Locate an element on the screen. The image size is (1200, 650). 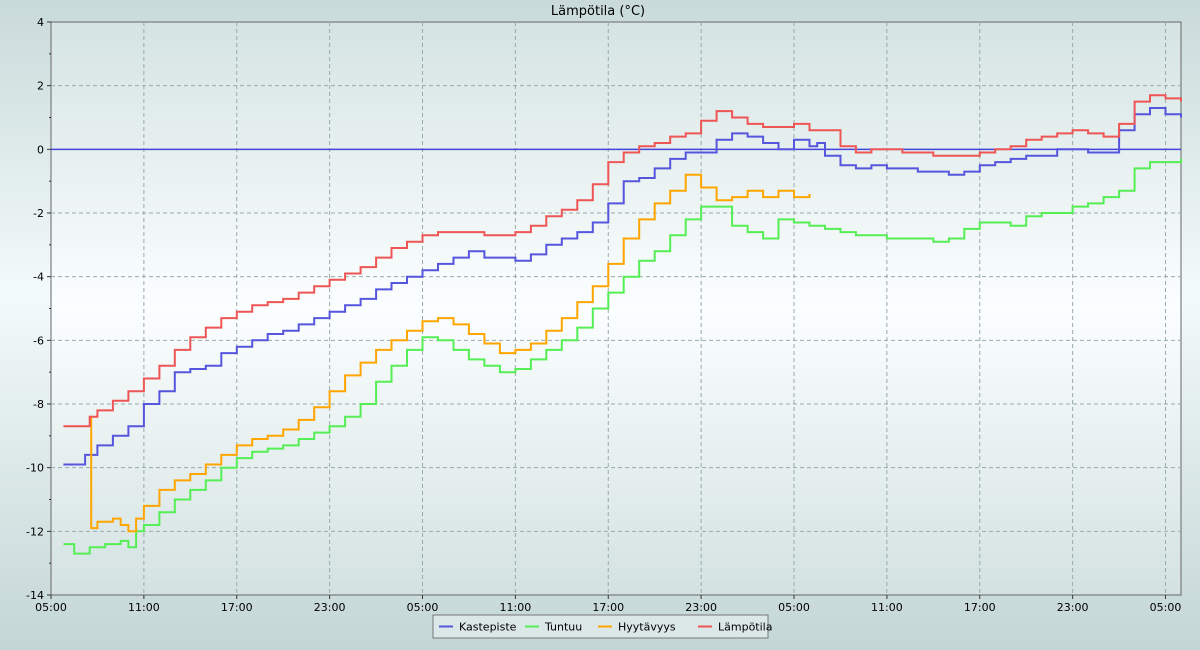
y-axis-ticks: 4 2 0 -2 -4 -6 -8 -10 -12 -14 is located at coordinates (38, 309).